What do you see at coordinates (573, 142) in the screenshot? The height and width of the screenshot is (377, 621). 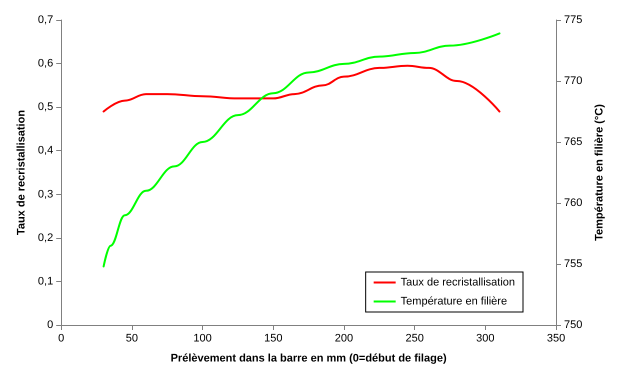 I see `y2-tick-label: 765` at bounding box center [573, 142].